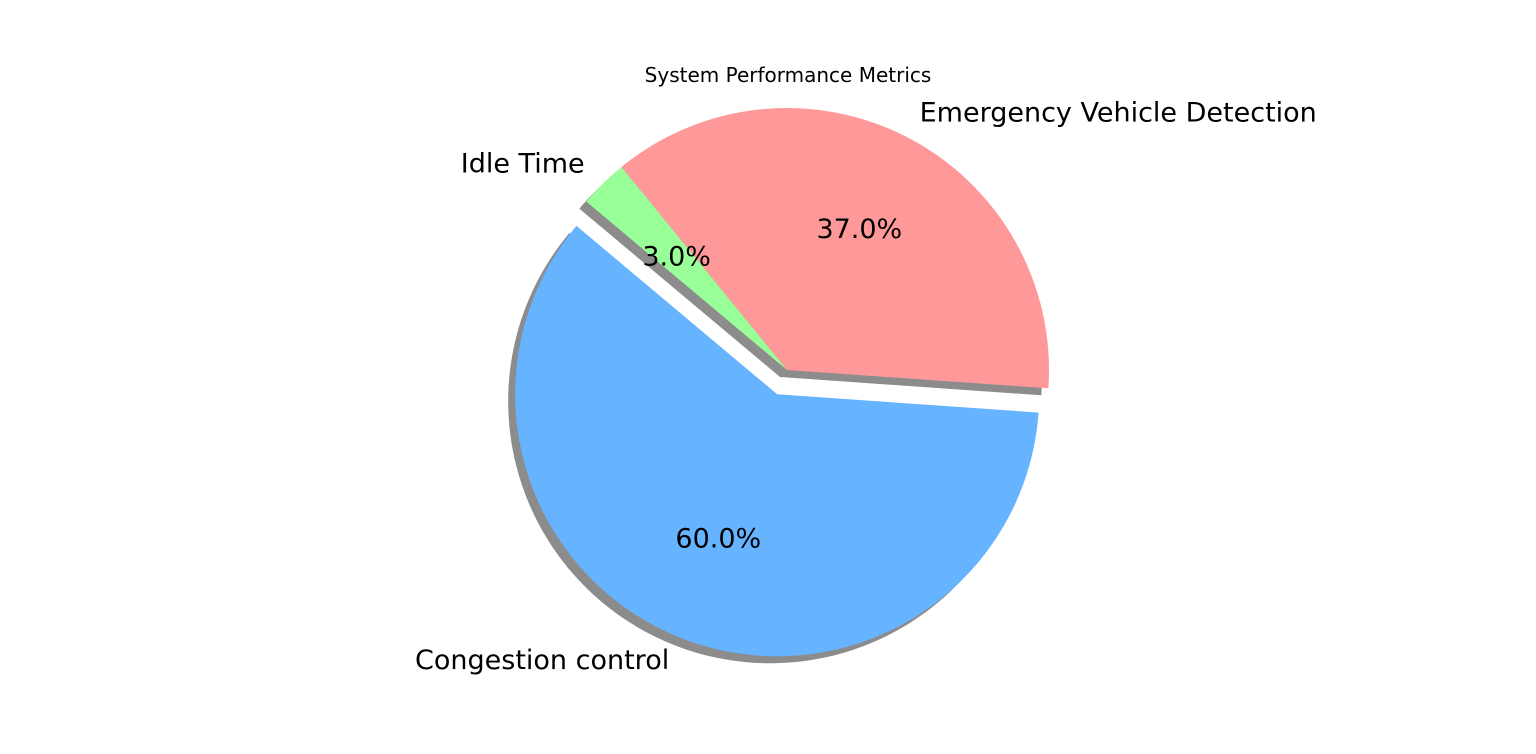  What do you see at coordinates (859, 229) in the screenshot?
I see `pct-label-emergency-vehicle-detection: 37.0%` at bounding box center [859, 229].